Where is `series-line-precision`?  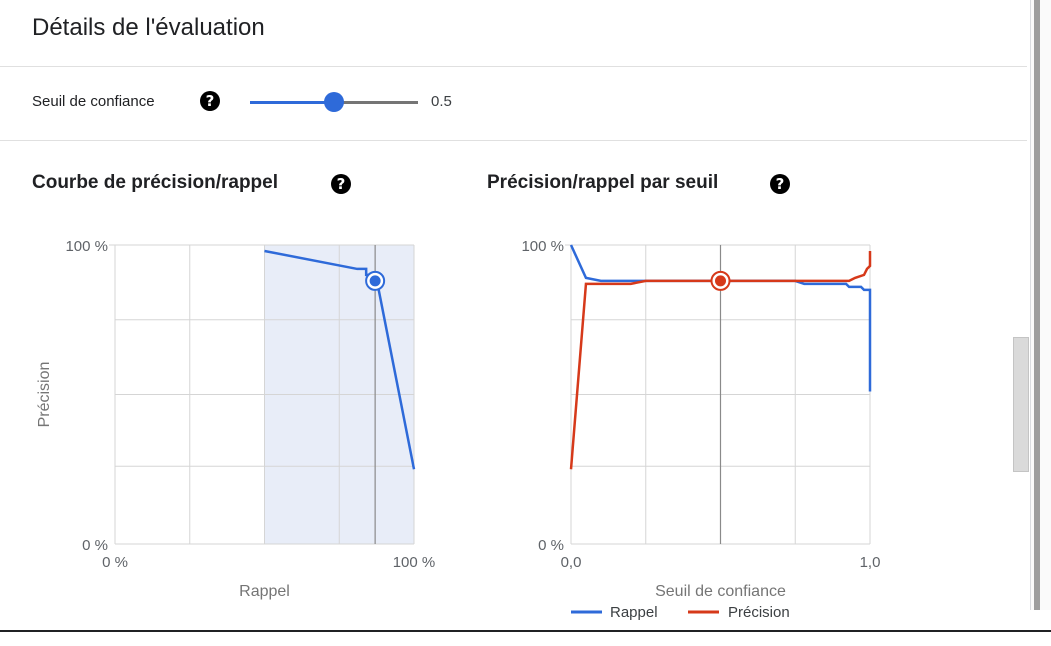 series-line-precision is located at coordinates (720, 360).